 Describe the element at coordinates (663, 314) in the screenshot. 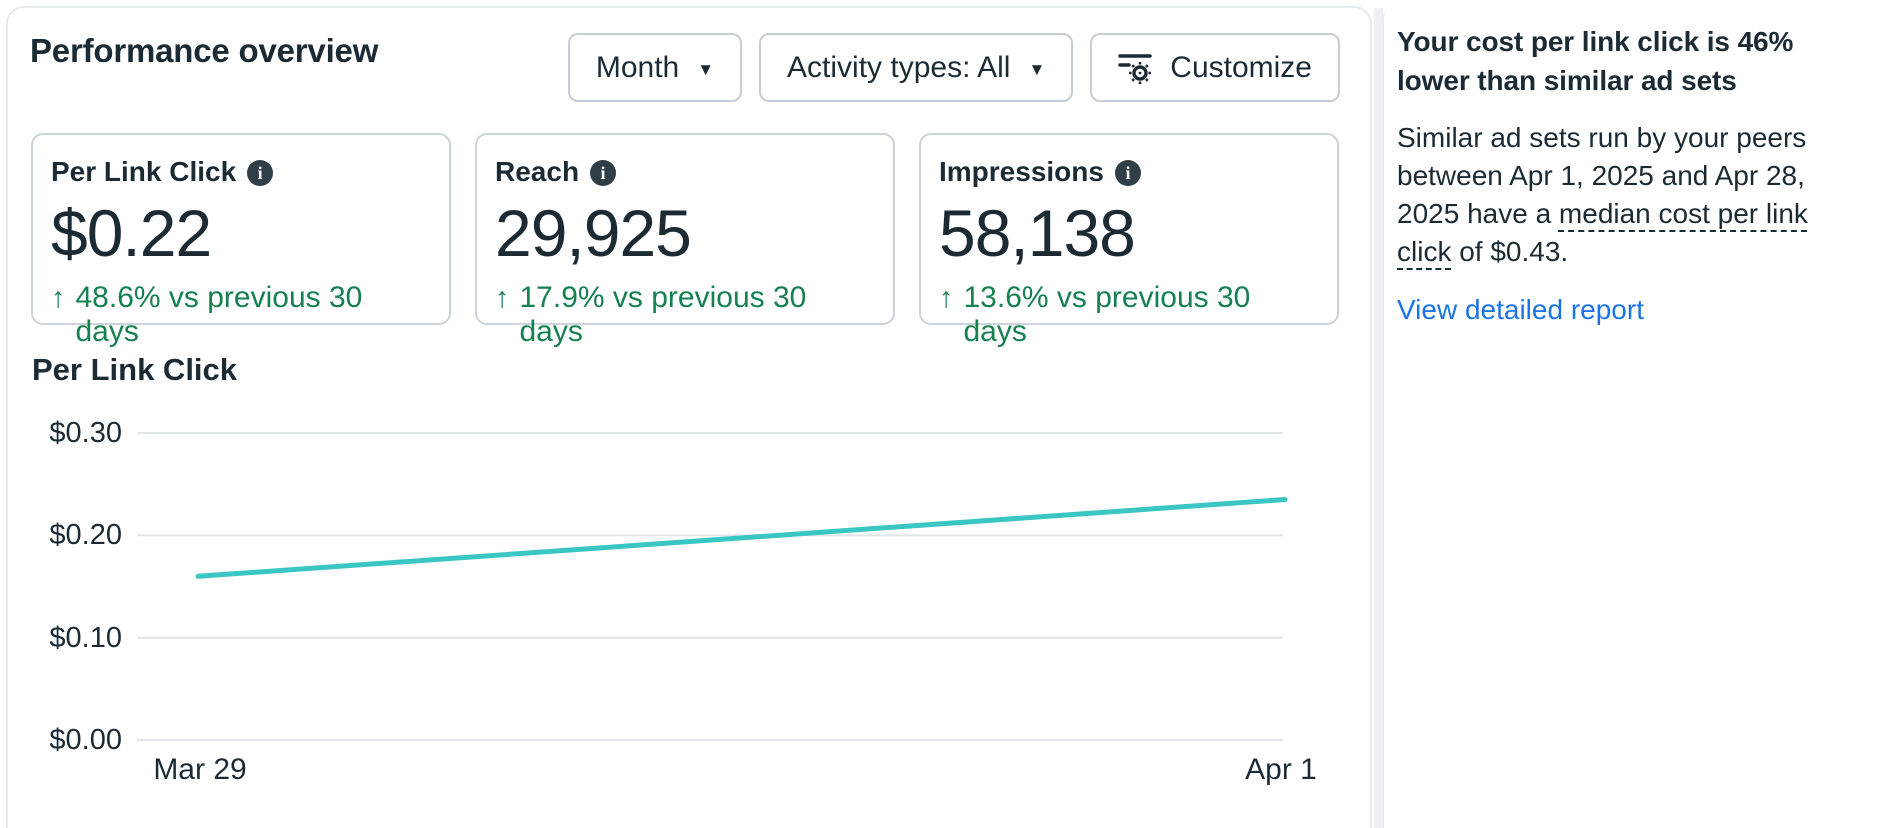

I see `metric-delta-text: 17.9% vs previous 30 days` at that location.